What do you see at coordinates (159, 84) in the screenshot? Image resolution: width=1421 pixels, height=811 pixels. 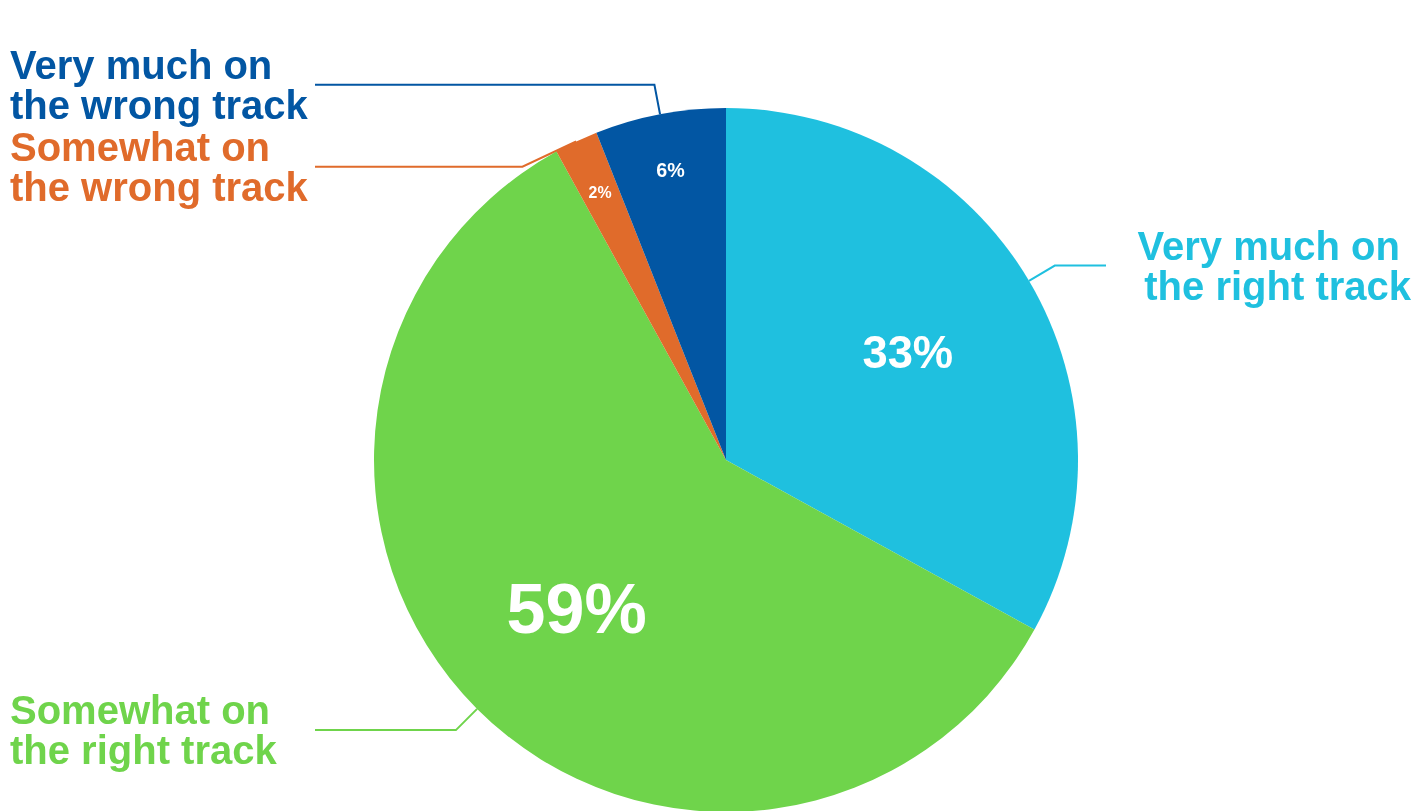 I see `slice-label: Very much on the wrong track` at bounding box center [159, 84].